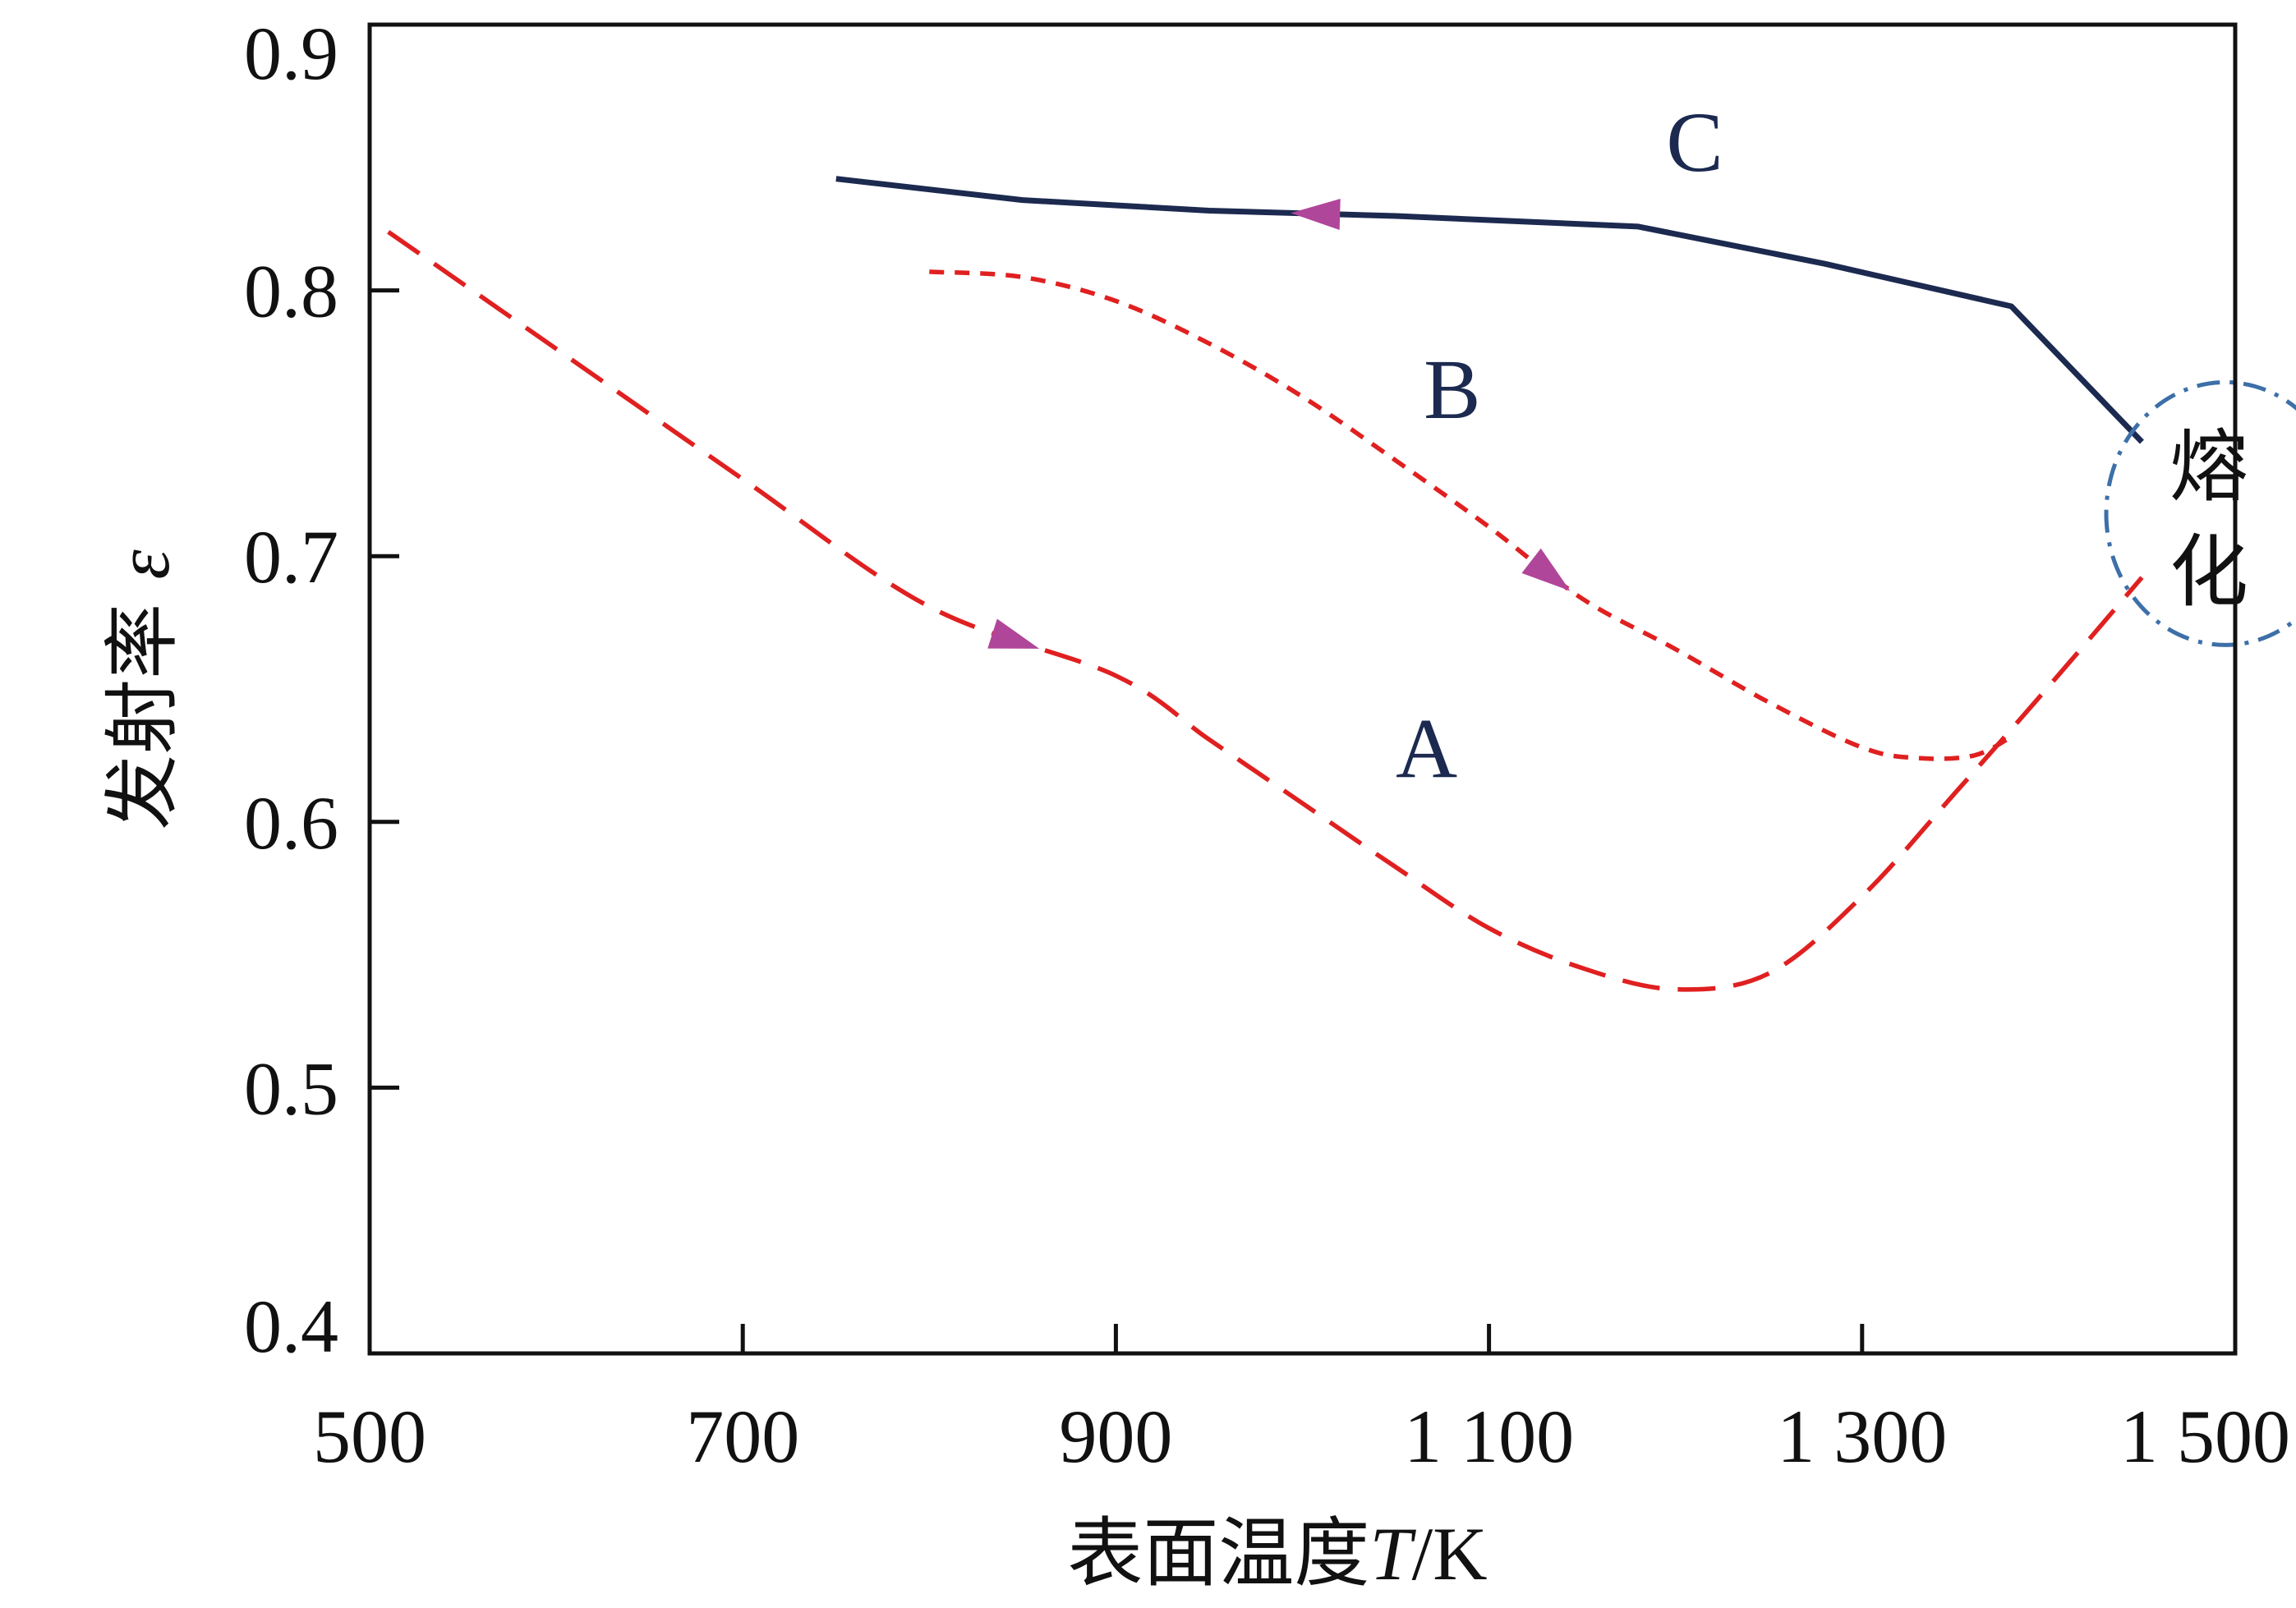  What do you see at coordinates (1546, 570) in the screenshot?
I see `direction-arrow-B` at bounding box center [1546, 570].